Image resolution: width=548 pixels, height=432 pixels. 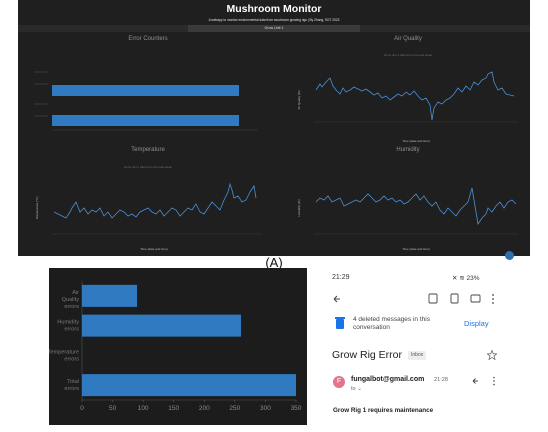 I want to click on panel-a-caption: (A), so click(x=274, y=262).